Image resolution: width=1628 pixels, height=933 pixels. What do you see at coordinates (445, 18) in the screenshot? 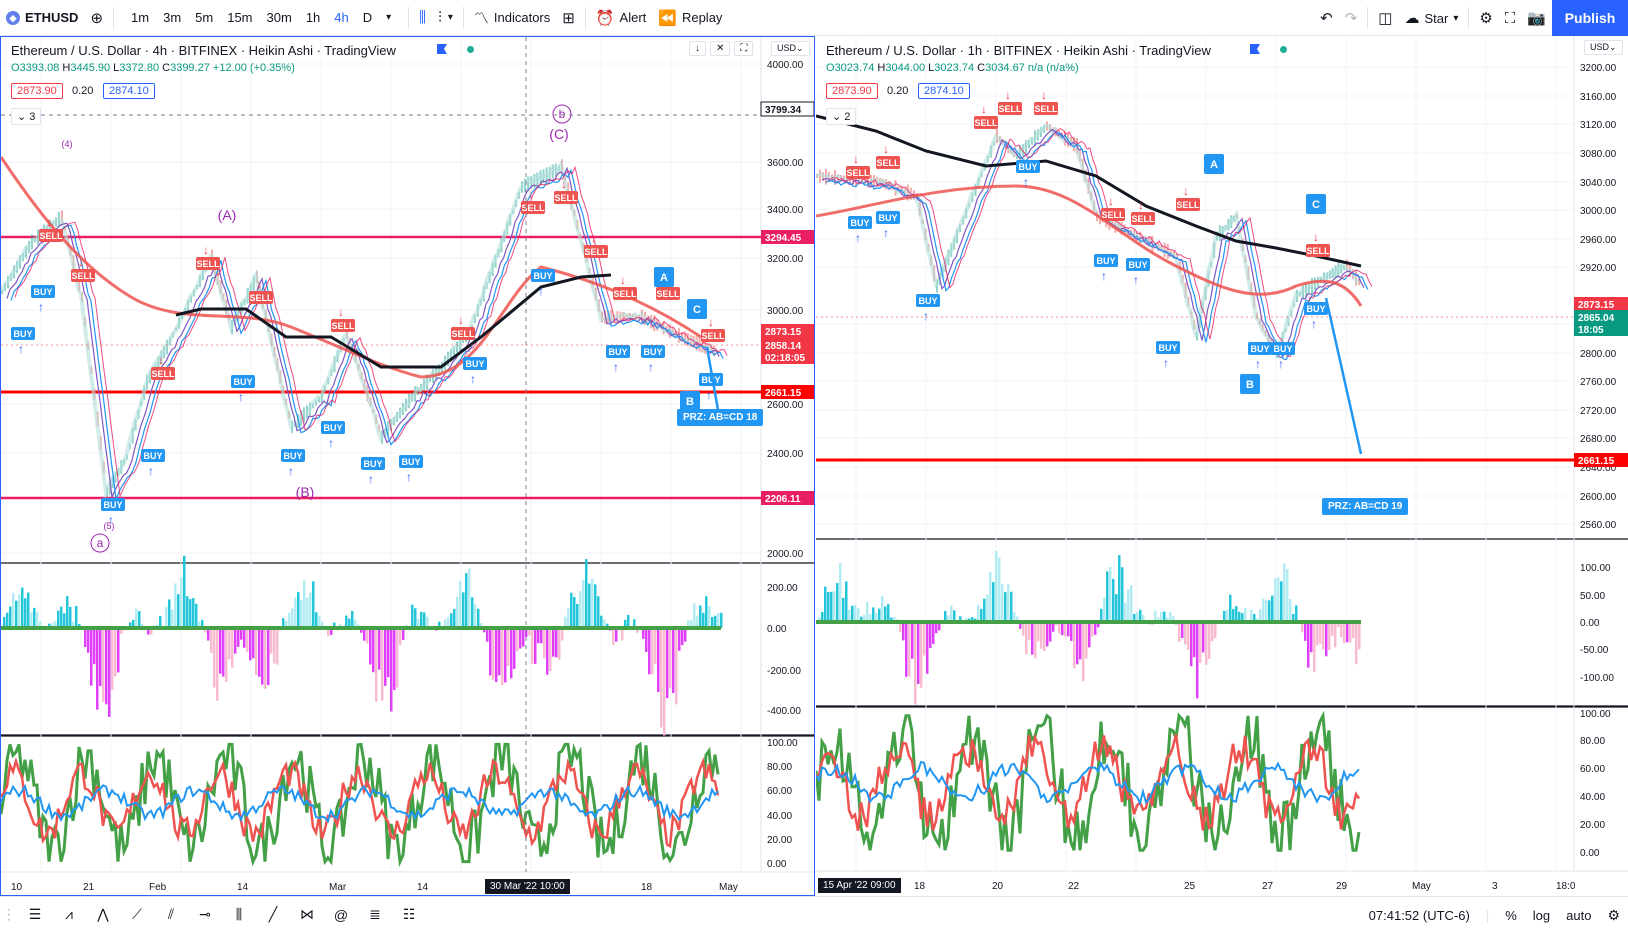
I see `chart-type-button: ⫶▾` at bounding box center [445, 18].